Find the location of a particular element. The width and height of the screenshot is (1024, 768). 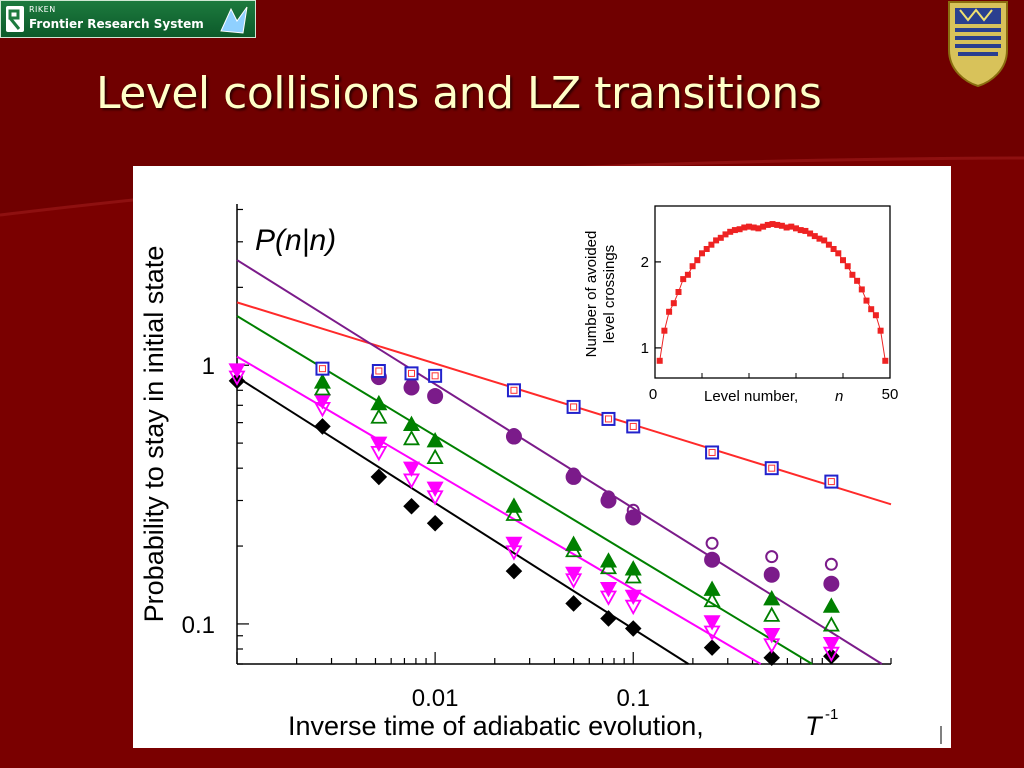

logo-frs-text: Frontier Research System is located at coordinates (116, 24).